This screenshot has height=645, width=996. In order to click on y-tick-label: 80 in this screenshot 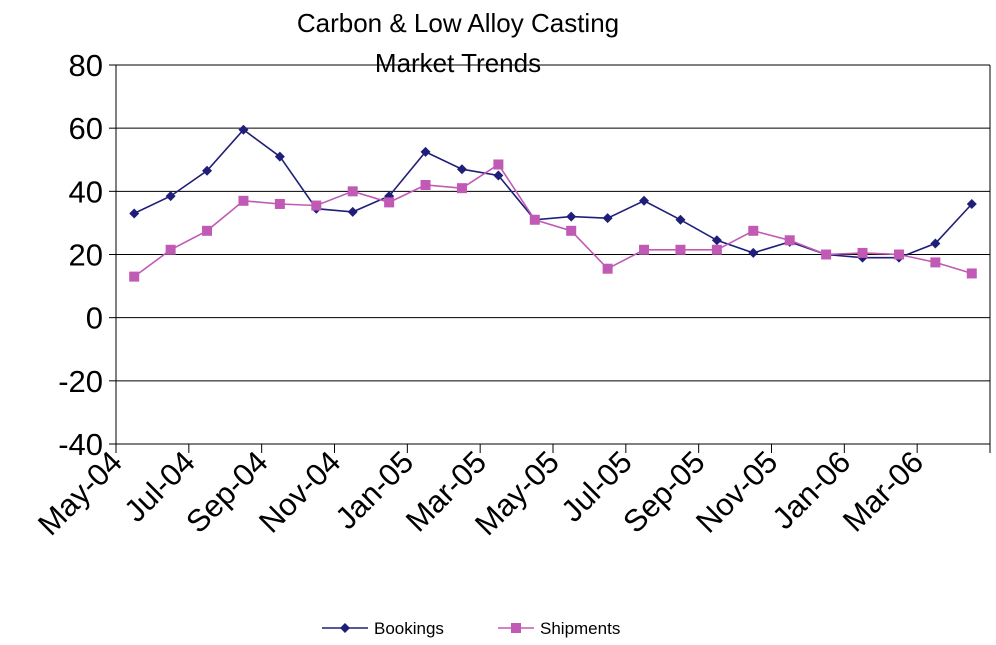, I will do `click(86, 65)`.